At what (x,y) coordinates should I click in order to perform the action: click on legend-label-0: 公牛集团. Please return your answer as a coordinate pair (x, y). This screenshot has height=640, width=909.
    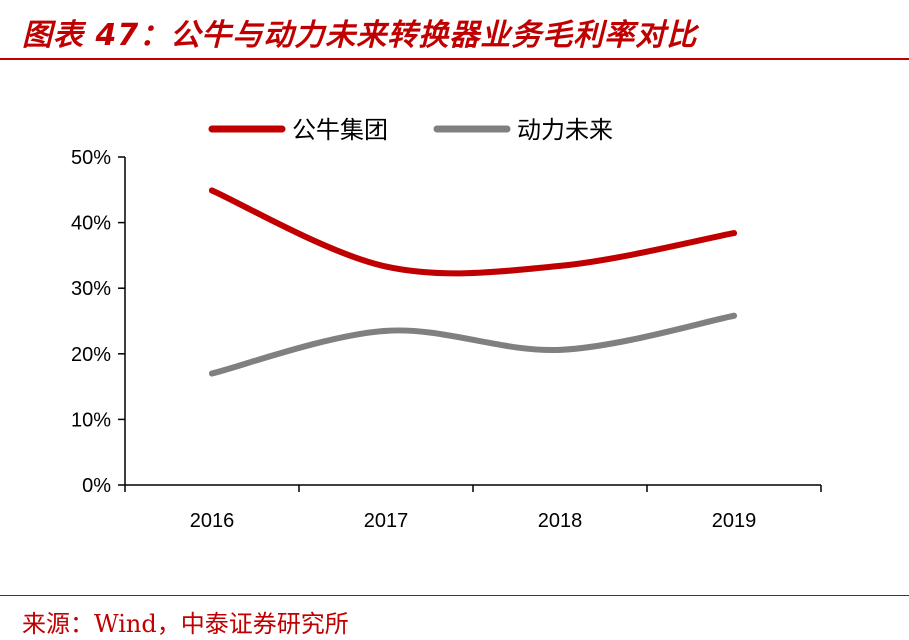
    Looking at the image, I should click on (340, 130).